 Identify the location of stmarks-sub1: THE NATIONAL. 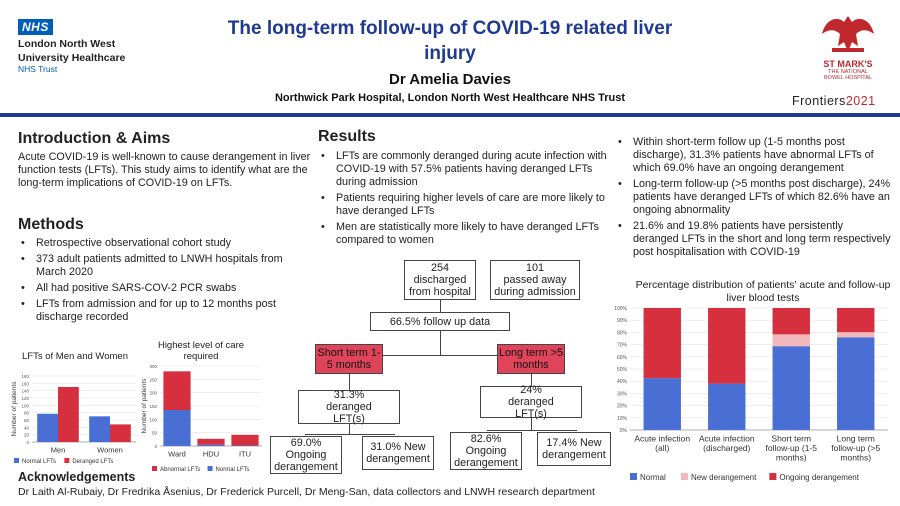
(848, 72).